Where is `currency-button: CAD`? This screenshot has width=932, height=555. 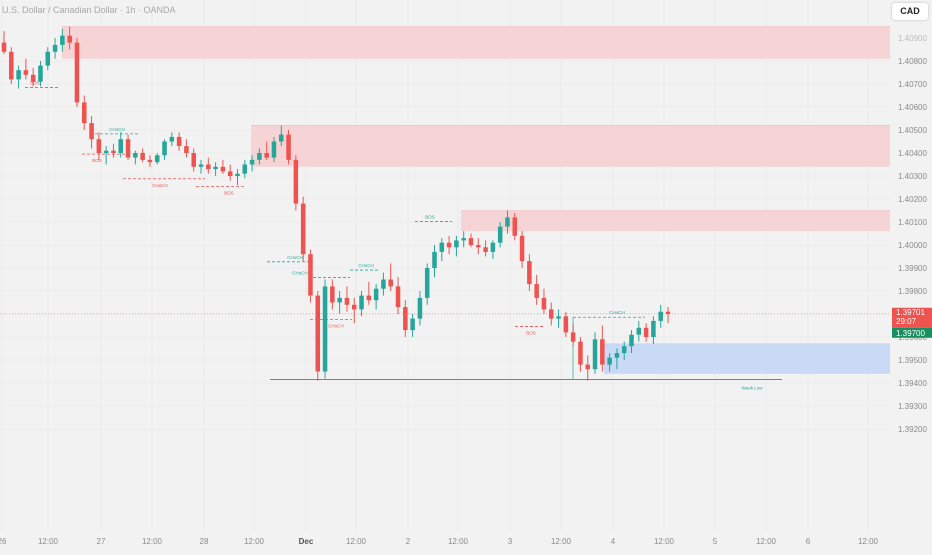
currency-button: CAD is located at coordinates (910, 11).